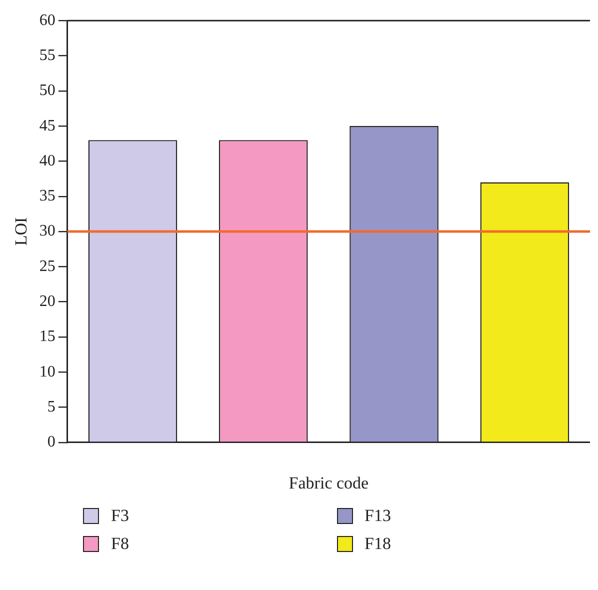 The width and height of the screenshot is (598, 590). I want to click on y-tick-label: 20, so click(47, 301).